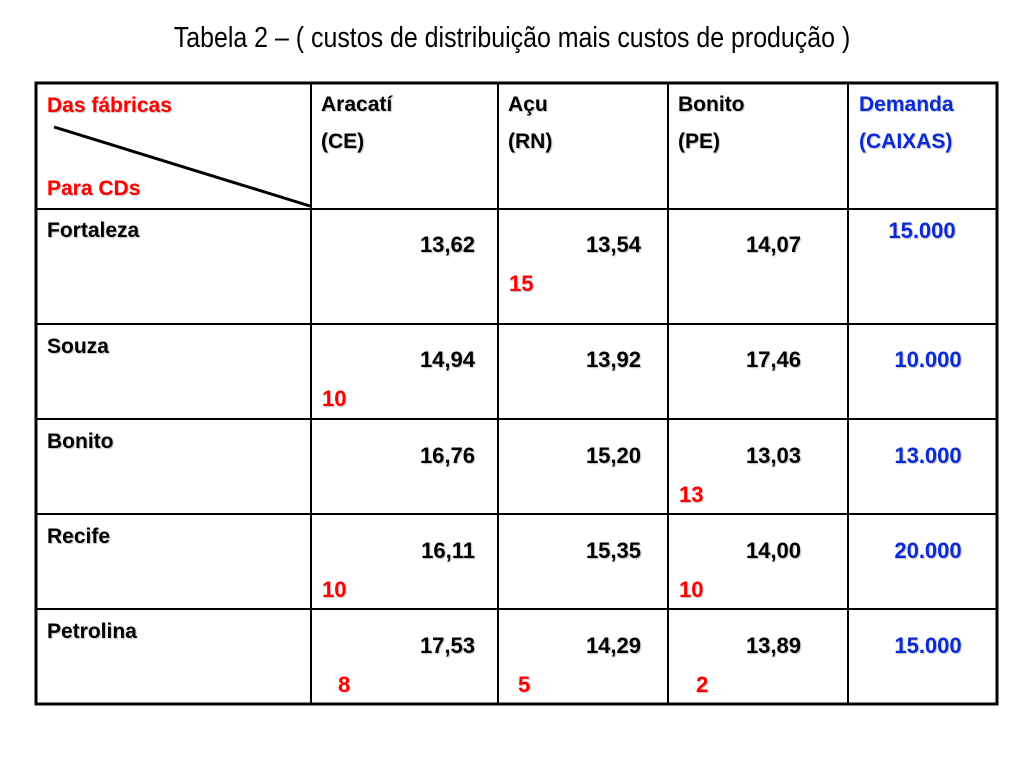  Describe the element at coordinates (906, 141) in the screenshot. I see `column-header-demand-unit: (CAIXAS)` at that location.